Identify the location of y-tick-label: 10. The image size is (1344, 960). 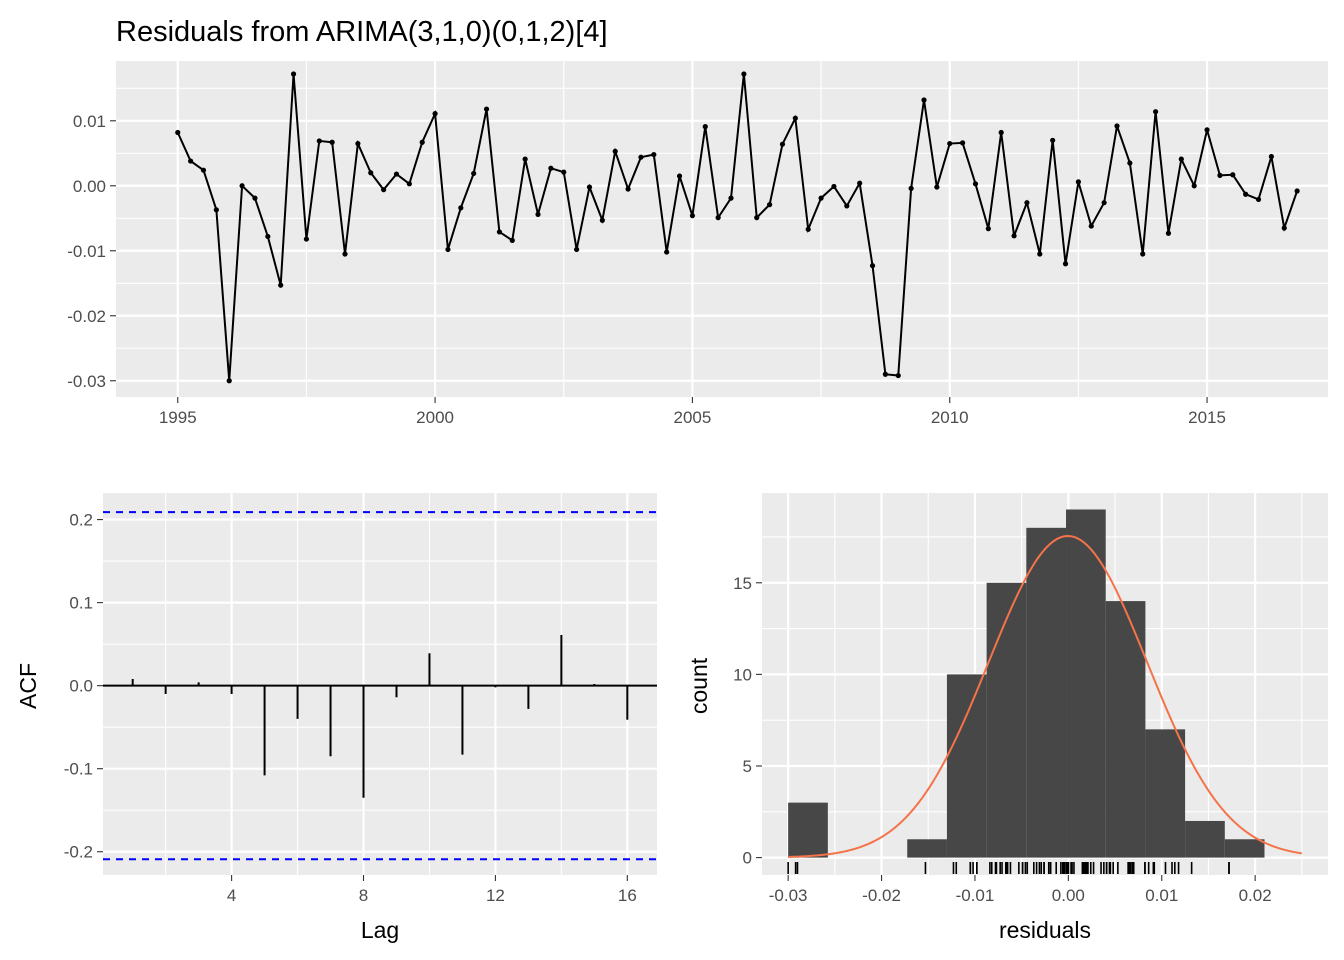
(742, 674).